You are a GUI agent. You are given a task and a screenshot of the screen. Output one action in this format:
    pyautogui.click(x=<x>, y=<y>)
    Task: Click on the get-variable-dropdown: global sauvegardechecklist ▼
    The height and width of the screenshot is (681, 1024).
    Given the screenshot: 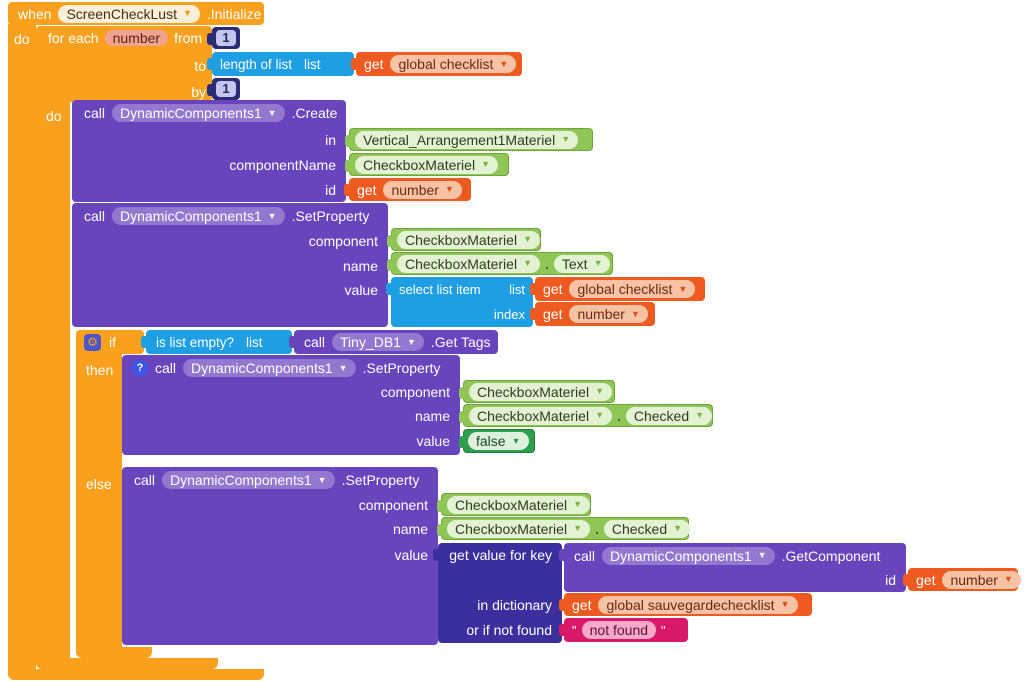 What is the action you would take?
    pyautogui.click(x=698, y=604)
    